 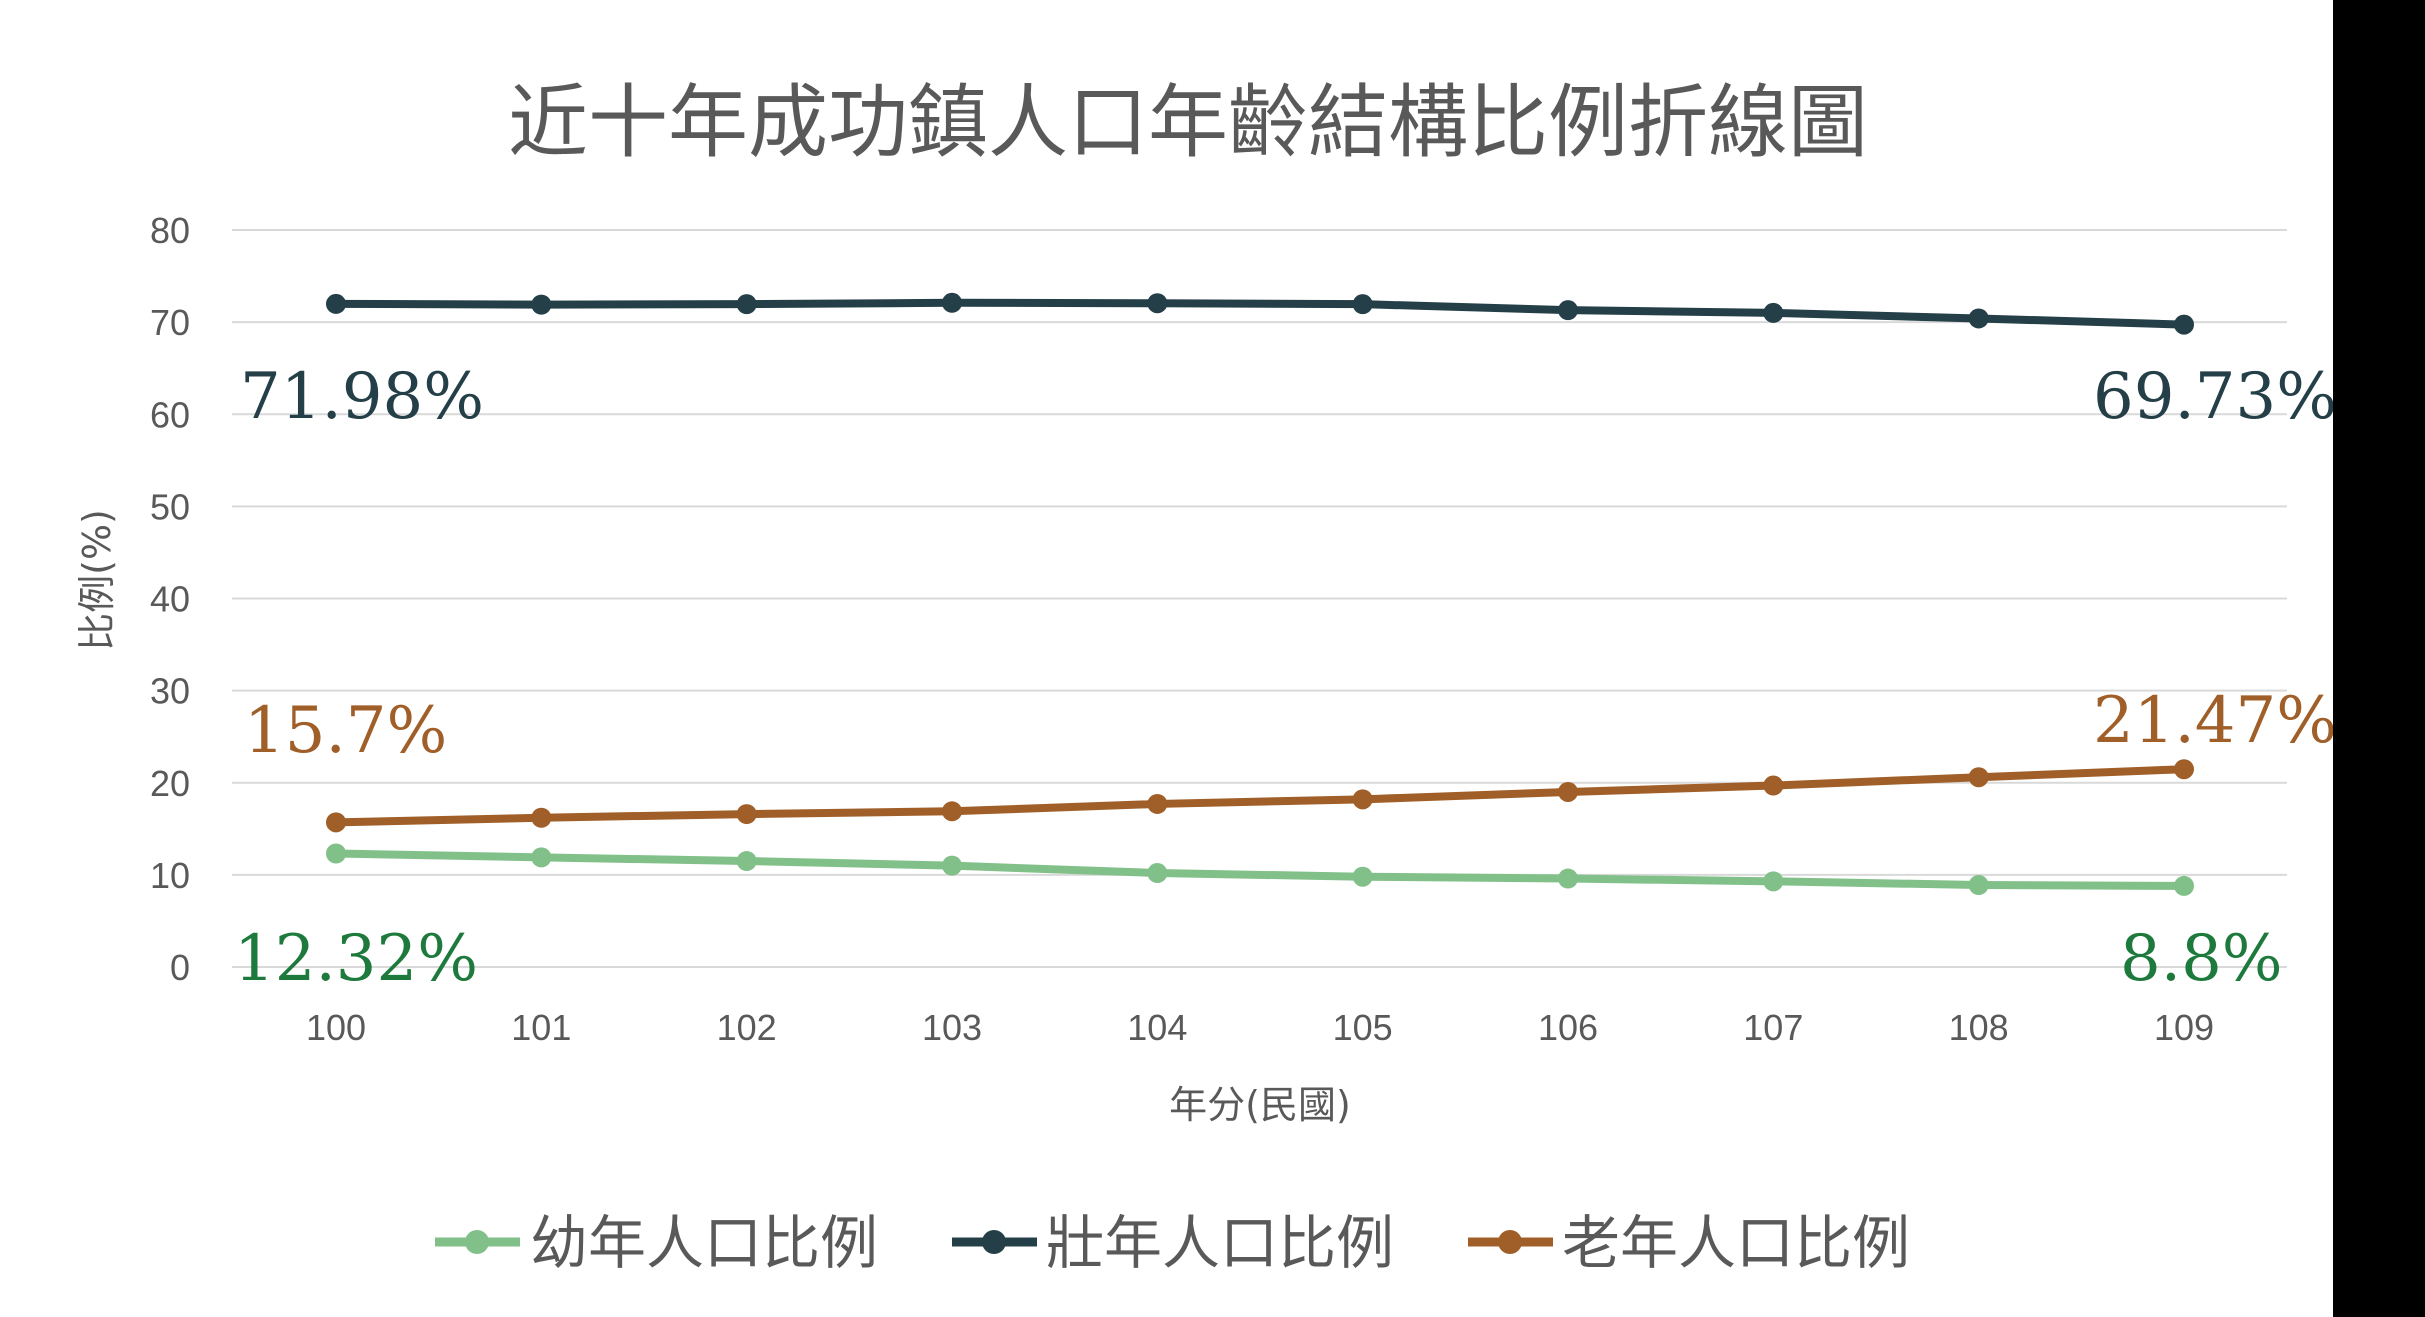 I want to click on legend-marker-adult, so click(x=994, y=1242).